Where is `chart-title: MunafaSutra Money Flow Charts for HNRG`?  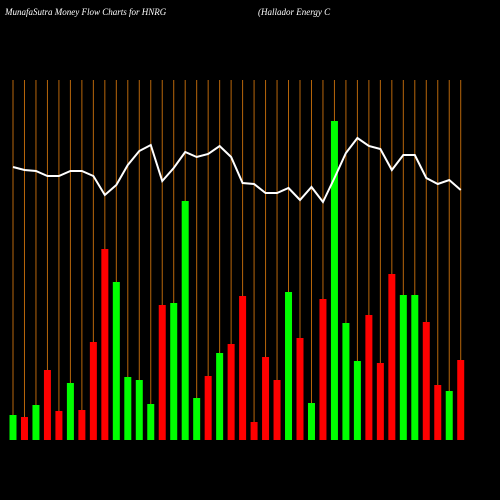
chart-title: MunafaSutra Money Flow Charts for HNRG is located at coordinates (85, 12).